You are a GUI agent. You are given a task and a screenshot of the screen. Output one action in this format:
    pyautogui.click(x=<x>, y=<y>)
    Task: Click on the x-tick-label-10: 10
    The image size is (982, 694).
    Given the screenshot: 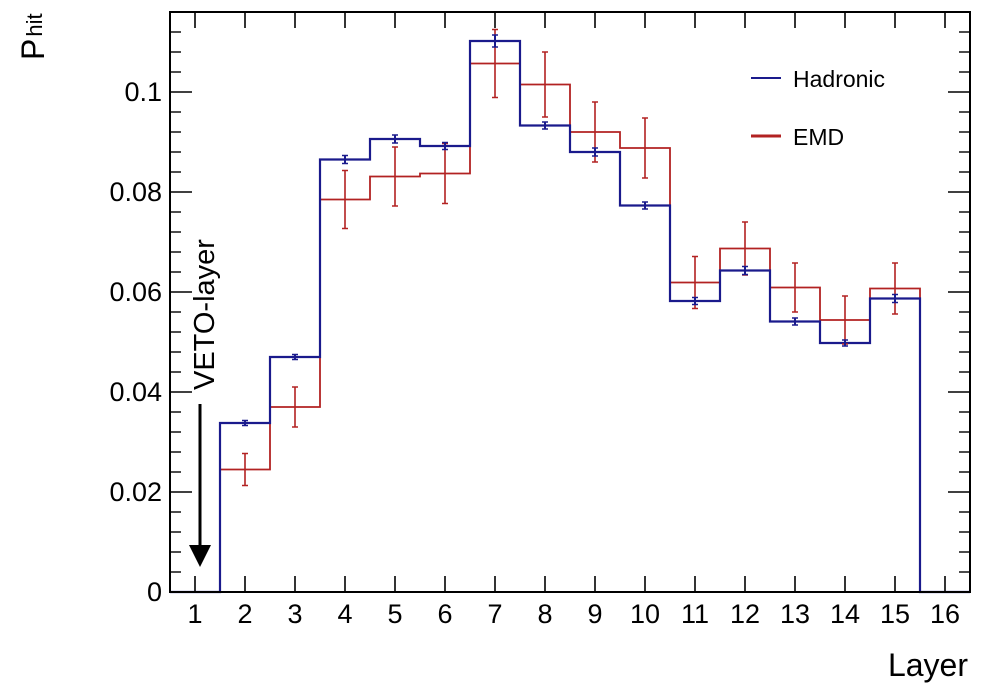 What is the action you would take?
    pyautogui.click(x=645, y=614)
    